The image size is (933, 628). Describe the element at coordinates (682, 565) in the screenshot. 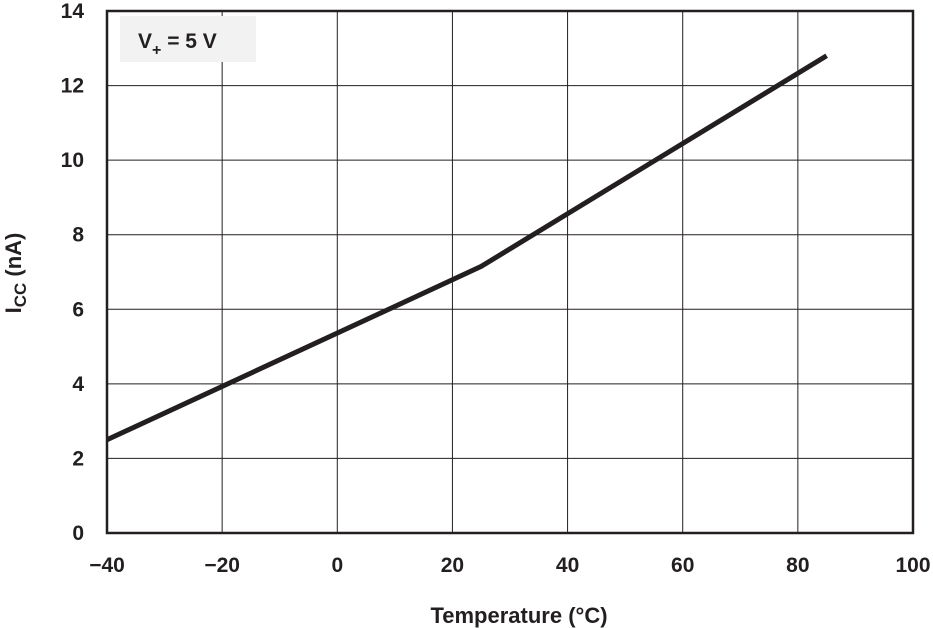

I see `x-tick-label: 60` at that location.